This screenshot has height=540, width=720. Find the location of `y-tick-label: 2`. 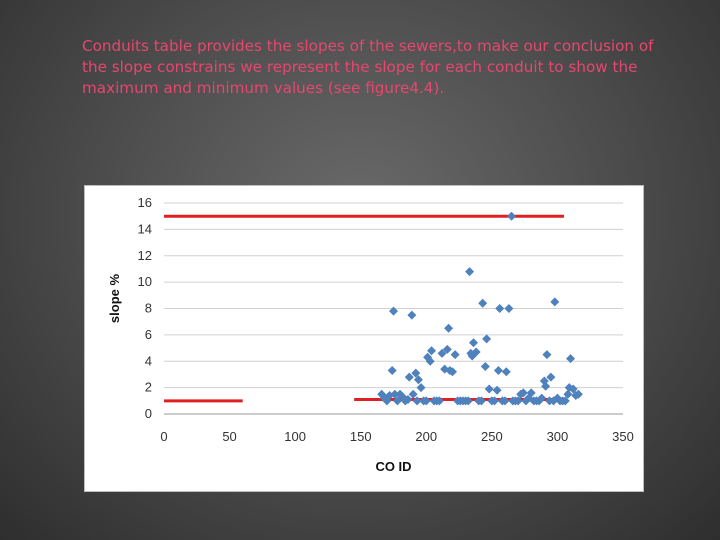

y-tick-label: 2 is located at coordinates (148, 387).